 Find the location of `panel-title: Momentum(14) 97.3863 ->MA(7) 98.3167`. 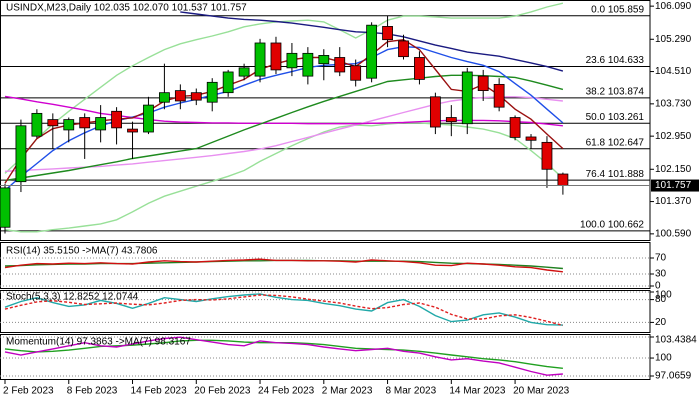

panel-title: Momentum(14) 97.3863 ->MA(7) 98.3167 is located at coordinates (98, 342).